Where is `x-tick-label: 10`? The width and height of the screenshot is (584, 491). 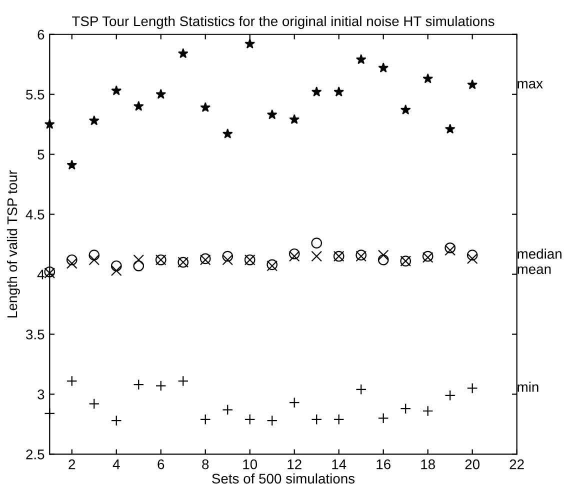
x-tick-label: 10 is located at coordinates (250, 464).